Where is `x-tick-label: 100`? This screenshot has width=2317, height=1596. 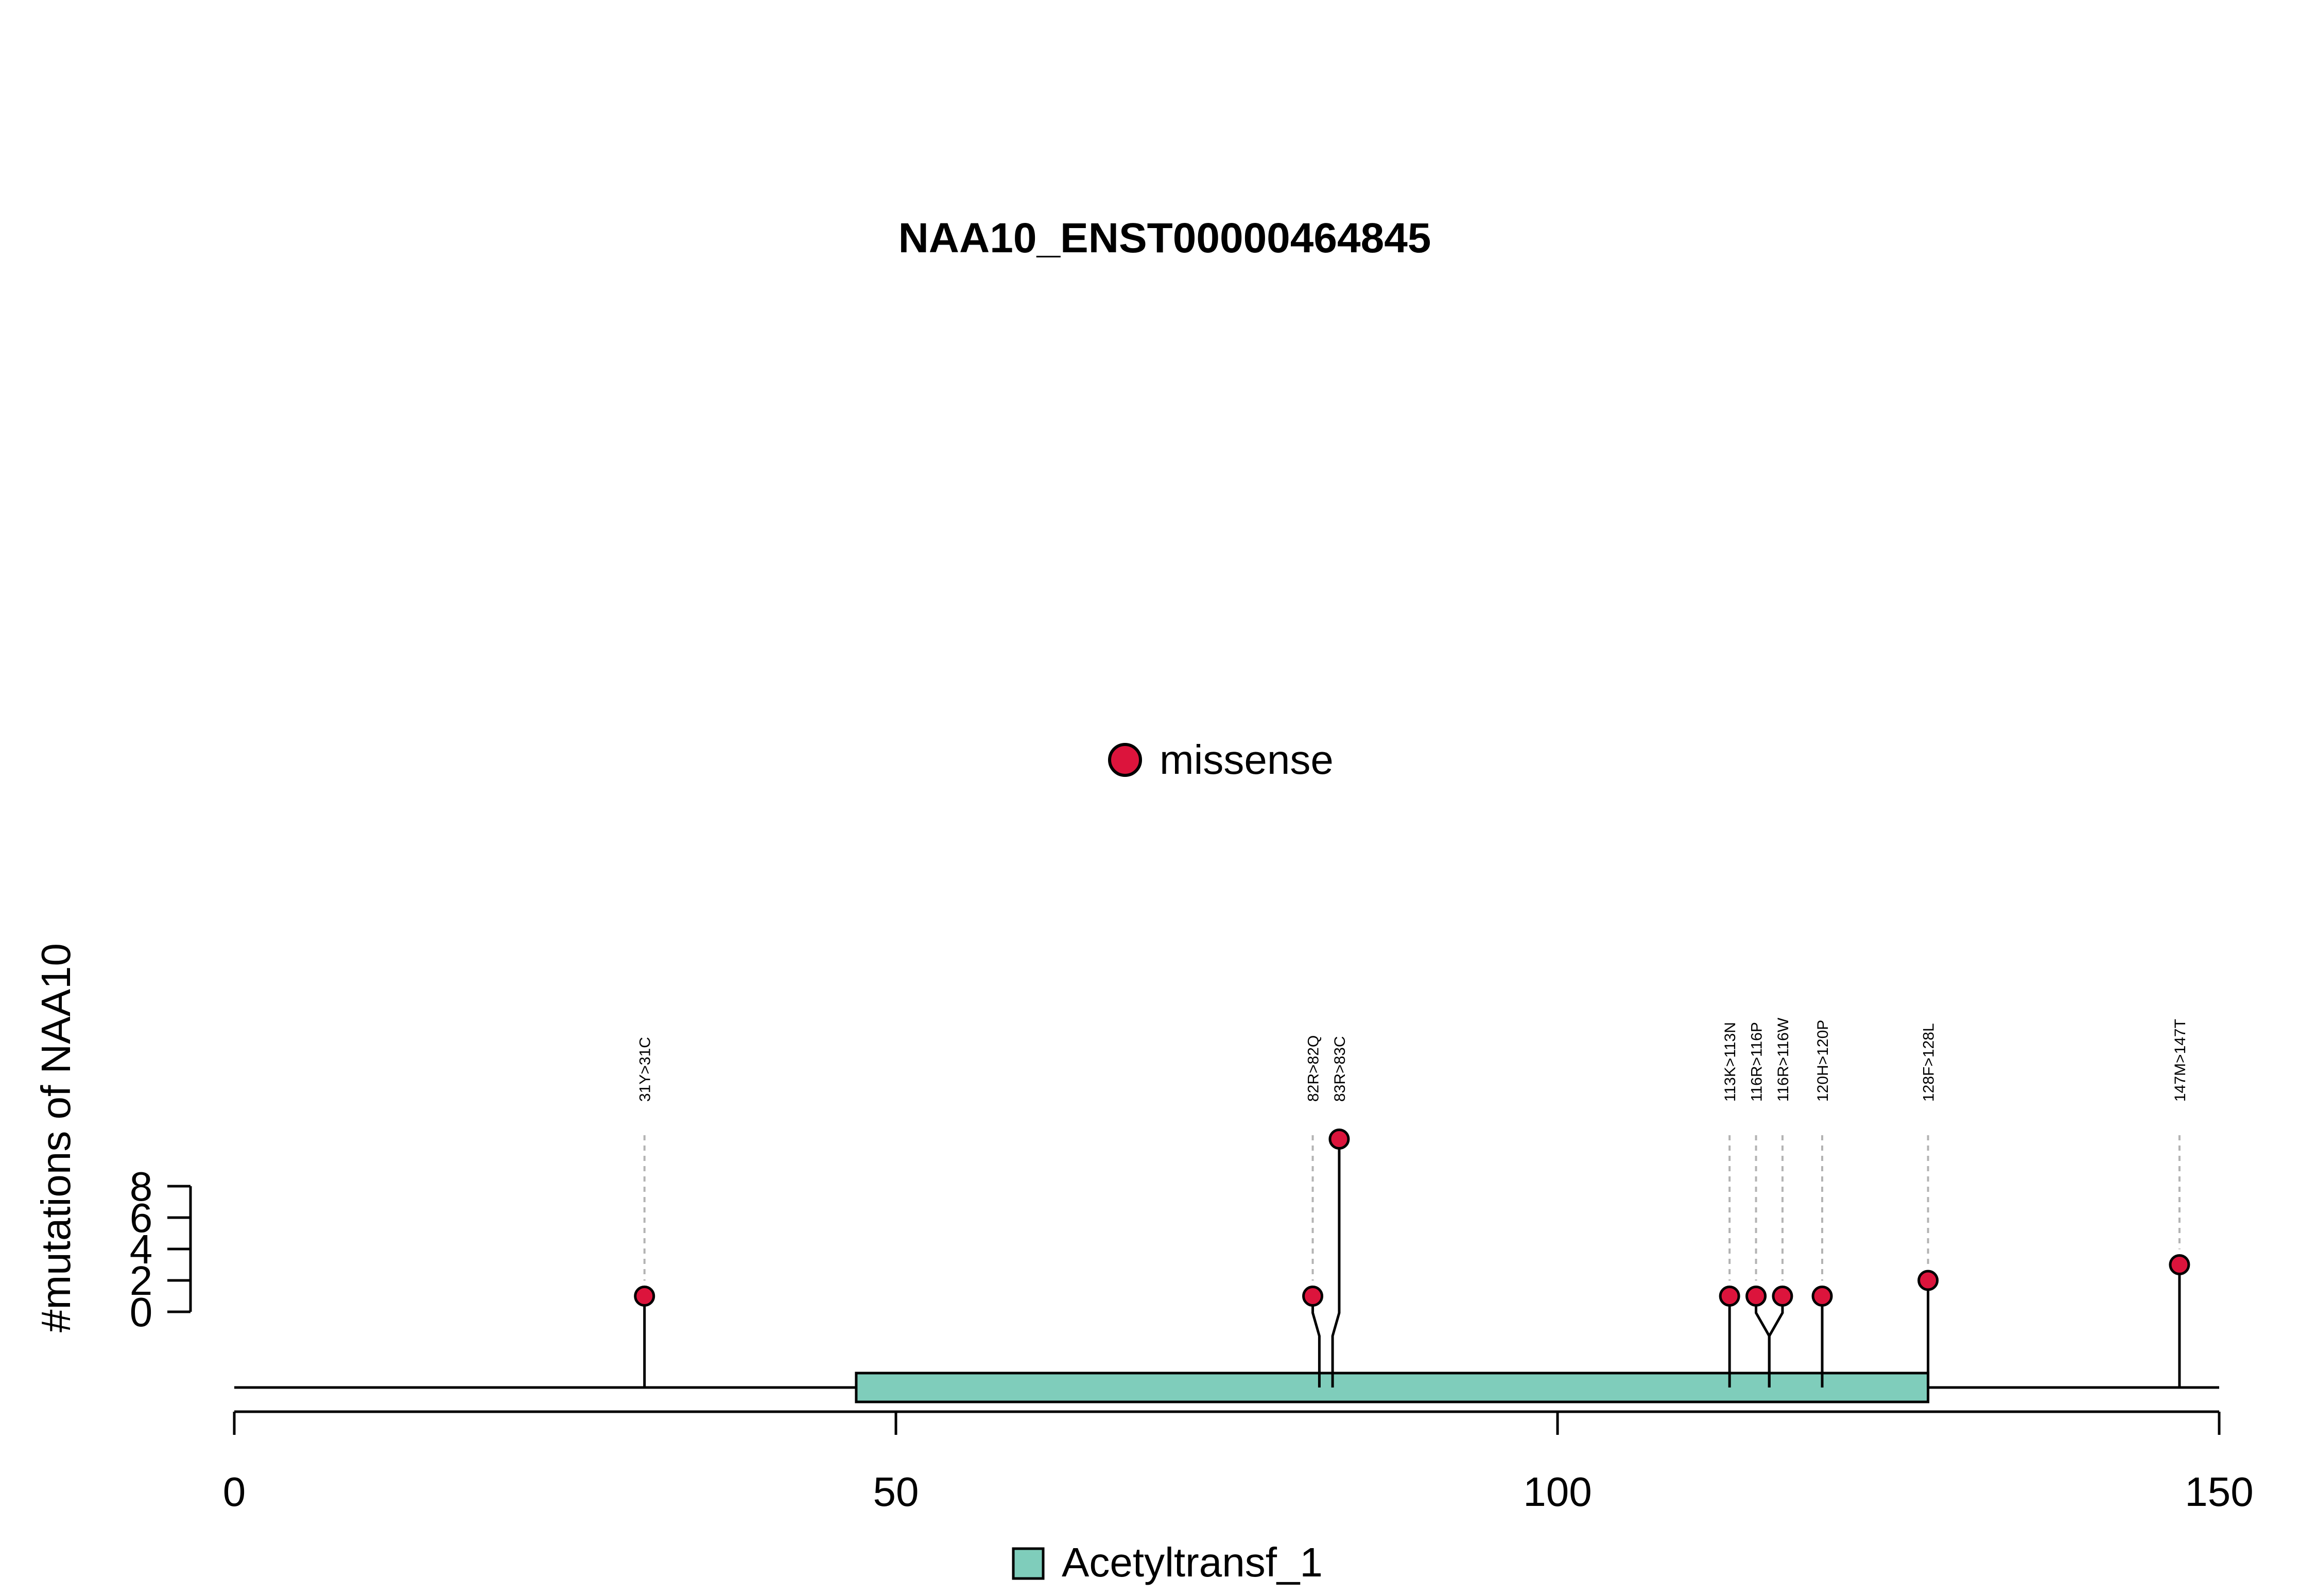 x-tick-label: 100 is located at coordinates (1557, 1492).